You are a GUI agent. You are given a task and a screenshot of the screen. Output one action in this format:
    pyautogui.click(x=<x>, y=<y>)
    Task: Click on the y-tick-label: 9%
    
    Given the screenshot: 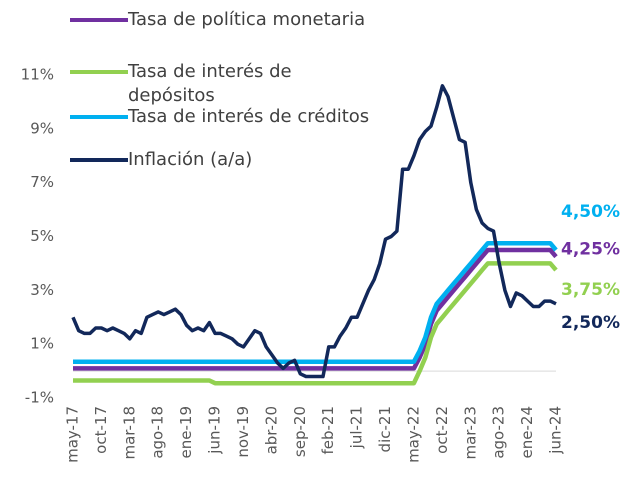 What is the action you would take?
    pyautogui.click(x=42, y=128)
    